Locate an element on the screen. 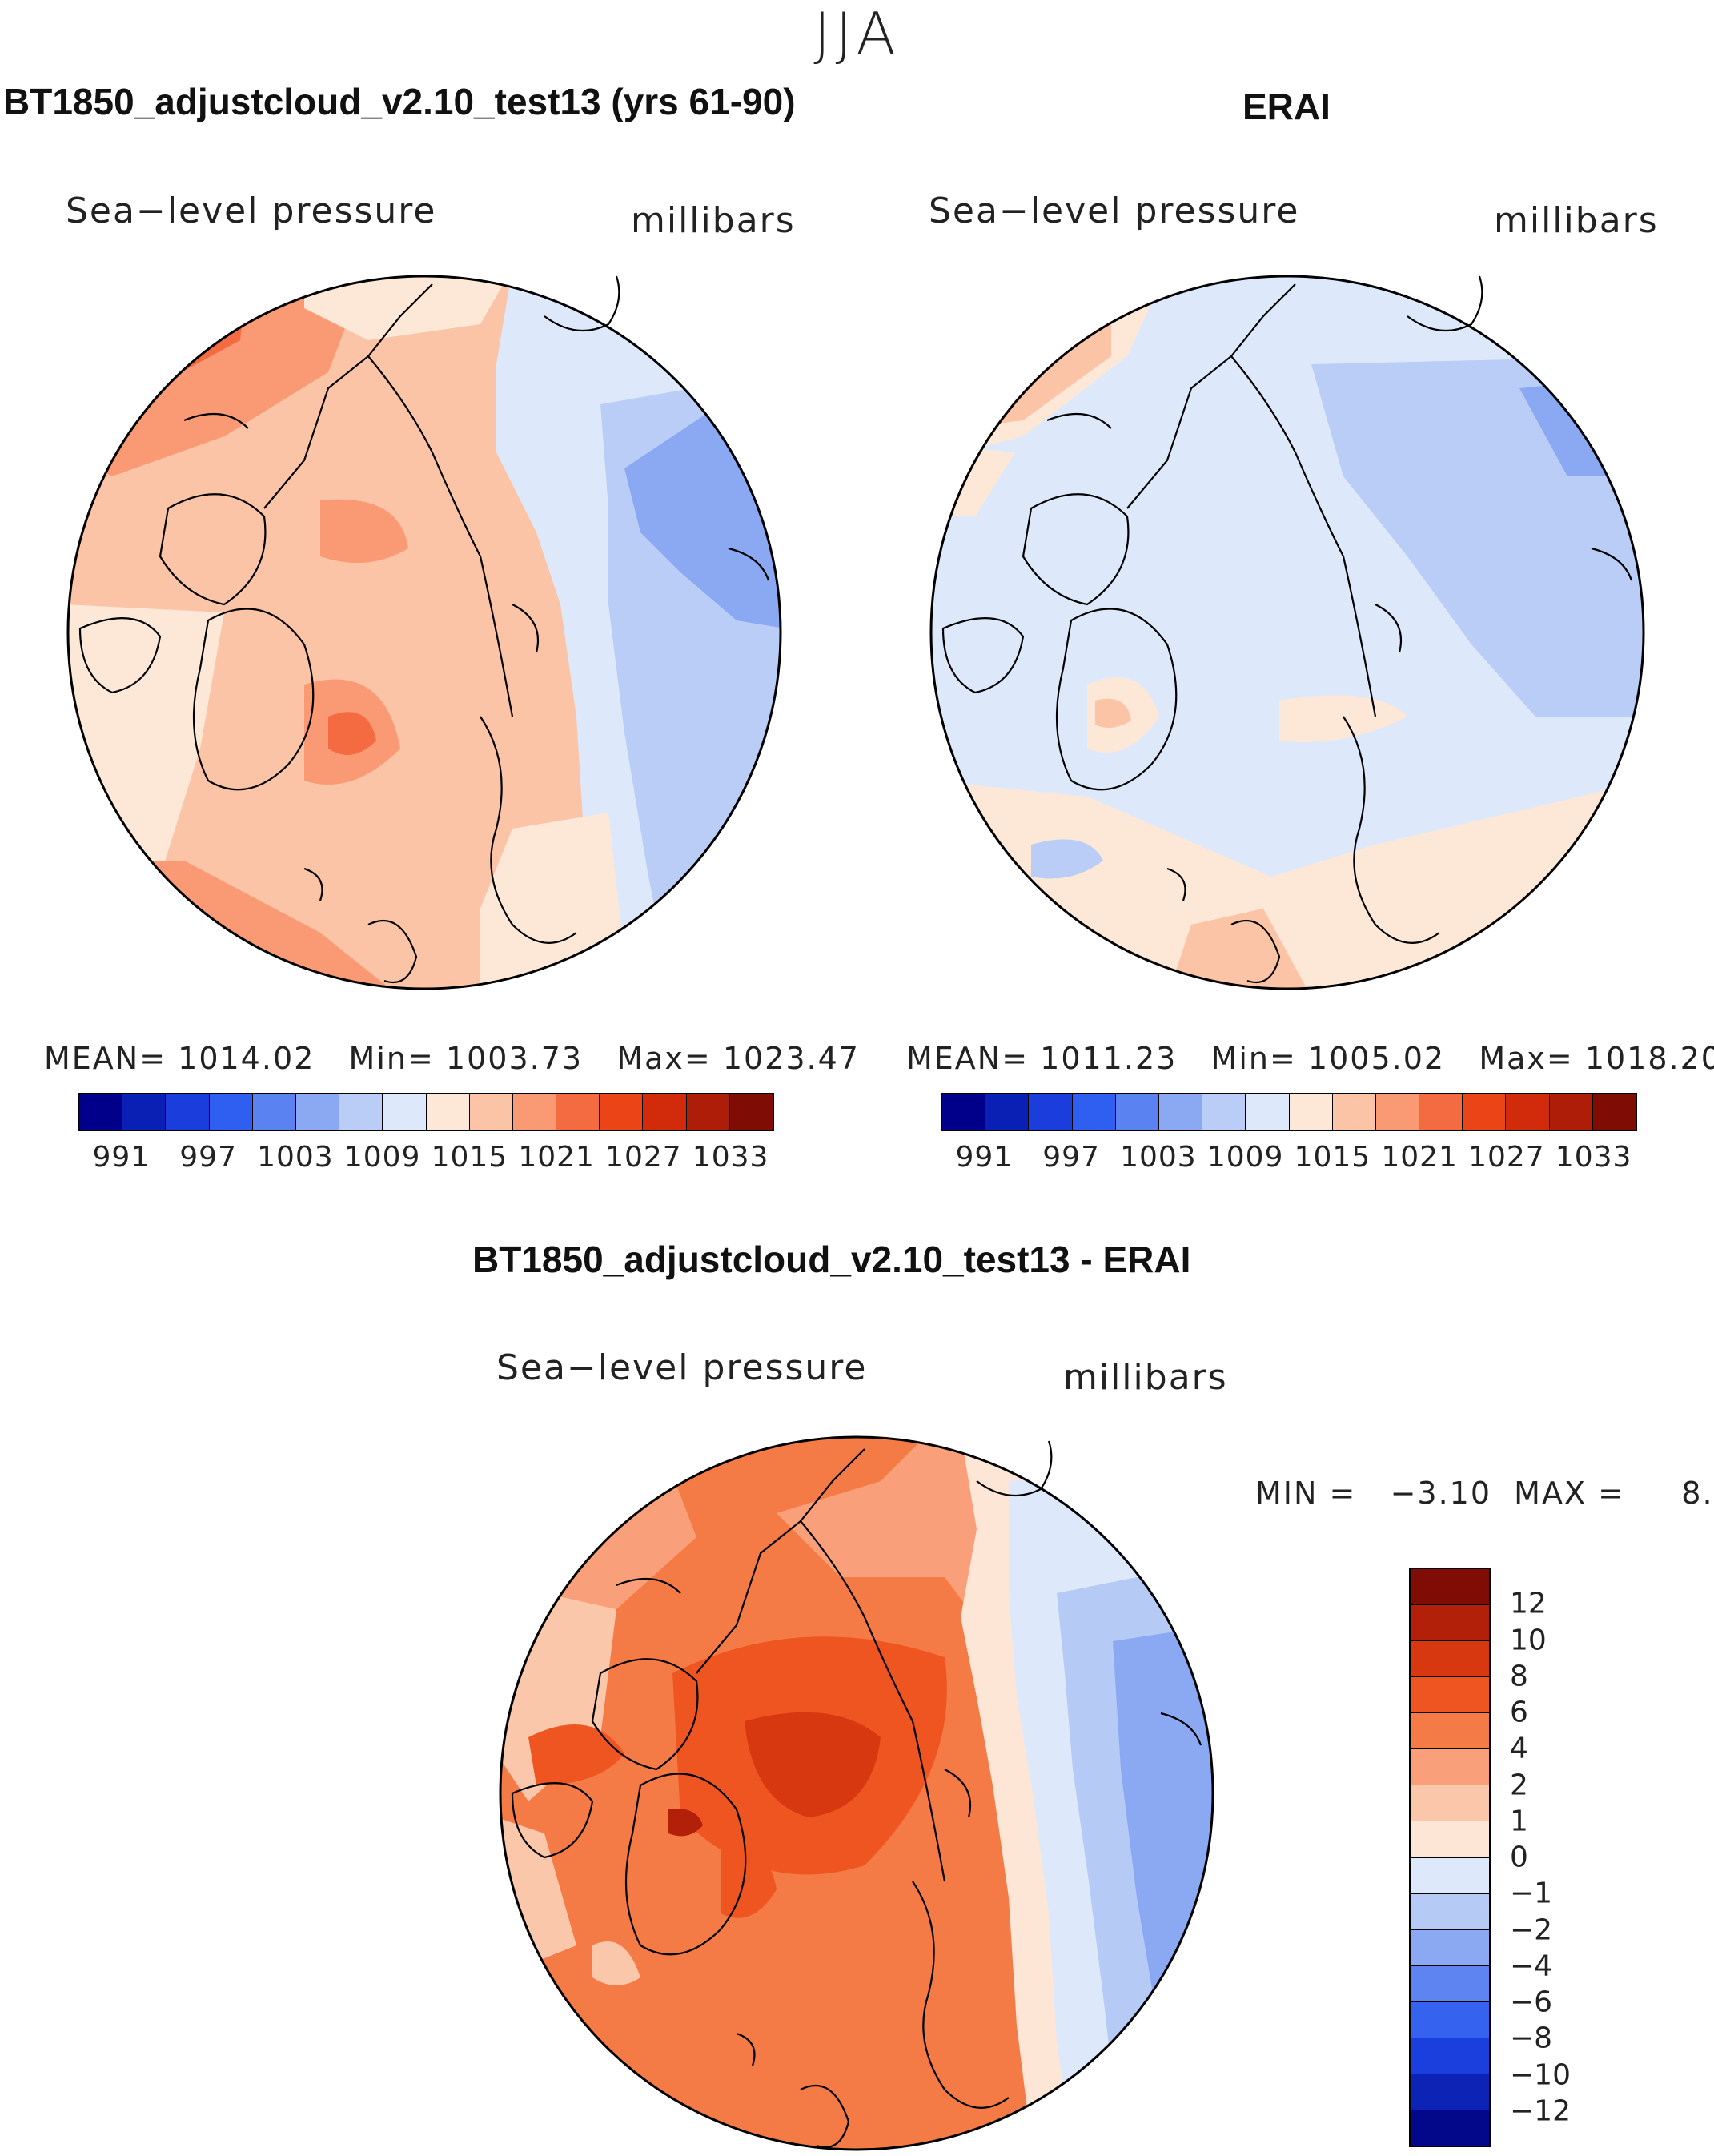  colorbar-tick-label: 8 is located at coordinates (1519, 1676).